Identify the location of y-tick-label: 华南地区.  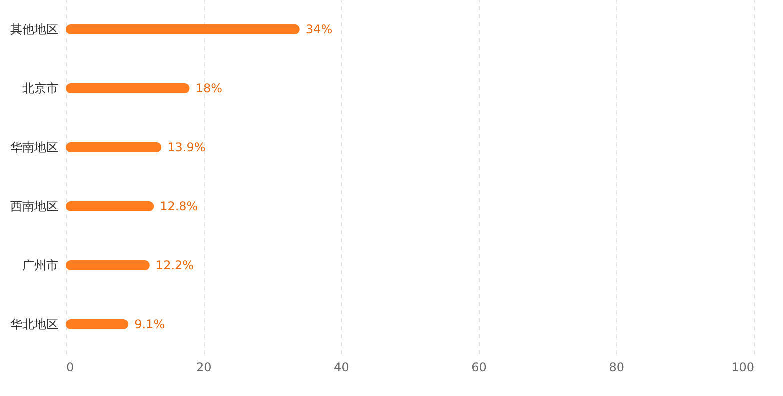
(34, 147).